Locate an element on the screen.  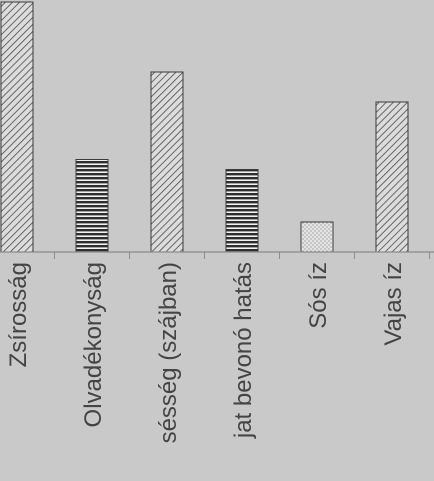
category-label-1: Zsírosság is located at coordinates (18, 314).